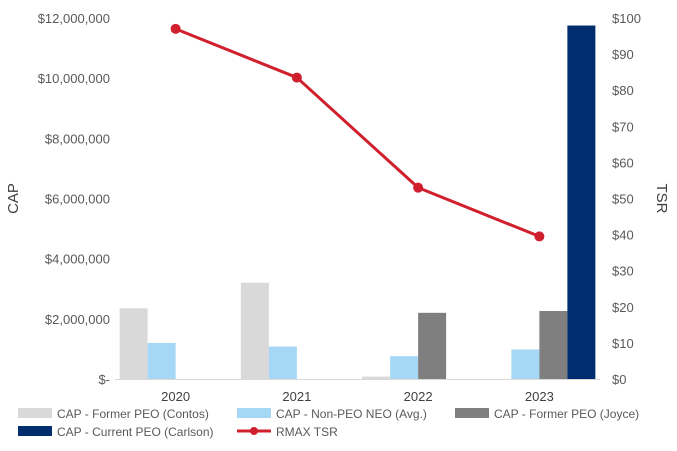 The height and width of the screenshot is (451, 677). Describe the element at coordinates (553, 345) in the screenshot. I see `bar-cap-former-peo-joyce-2023` at that location.